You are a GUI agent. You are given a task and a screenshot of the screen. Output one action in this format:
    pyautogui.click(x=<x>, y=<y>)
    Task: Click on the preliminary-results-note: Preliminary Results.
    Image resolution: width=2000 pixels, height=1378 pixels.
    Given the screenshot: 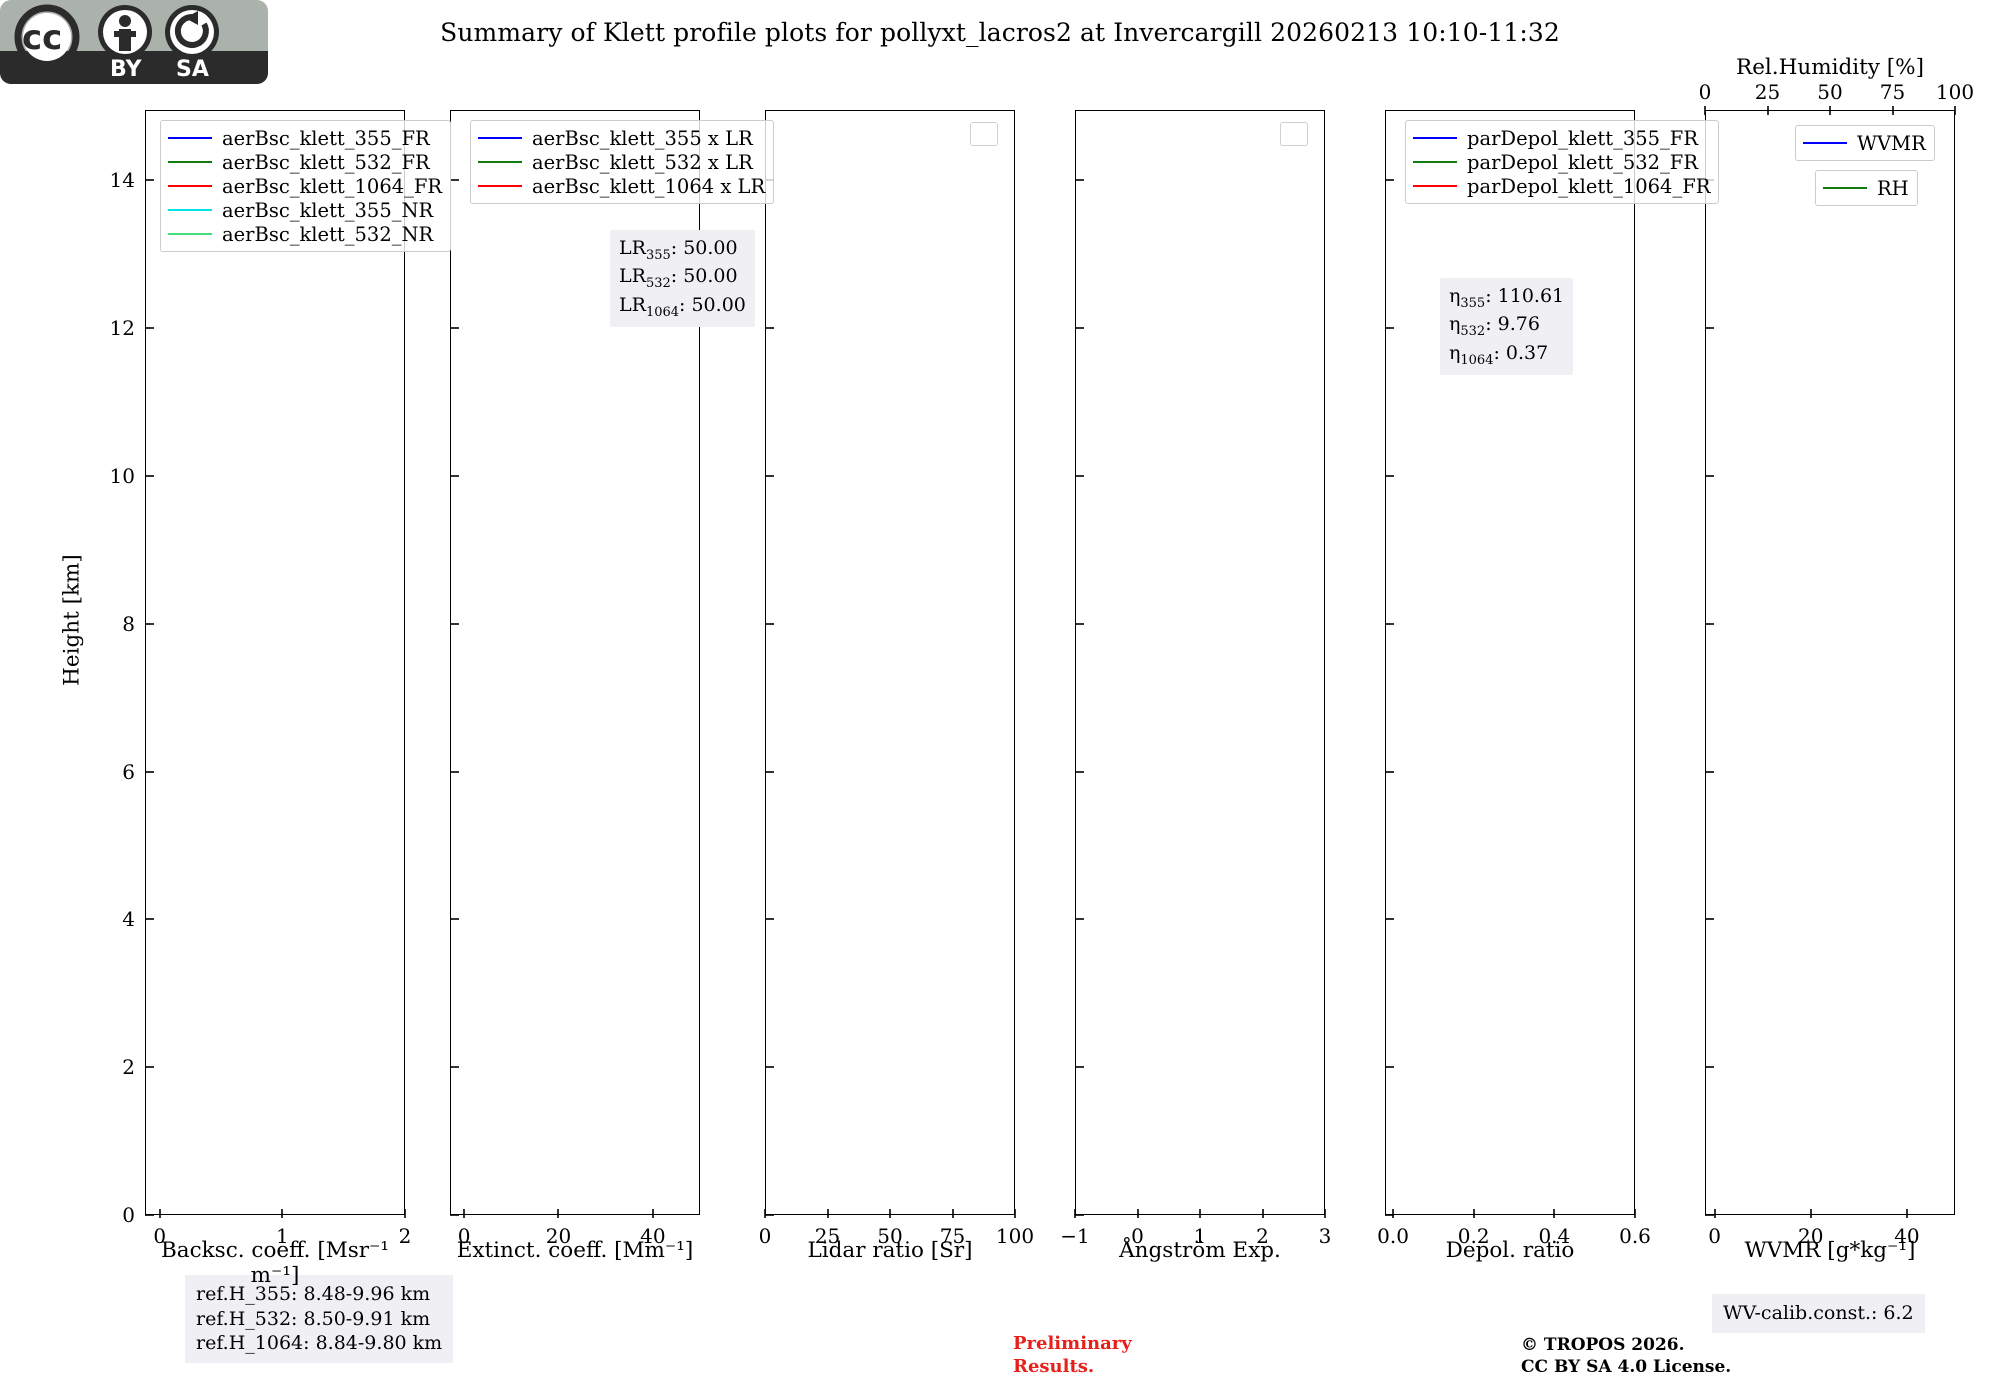 What is the action you would take?
    pyautogui.click(x=1072, y=1355)
    